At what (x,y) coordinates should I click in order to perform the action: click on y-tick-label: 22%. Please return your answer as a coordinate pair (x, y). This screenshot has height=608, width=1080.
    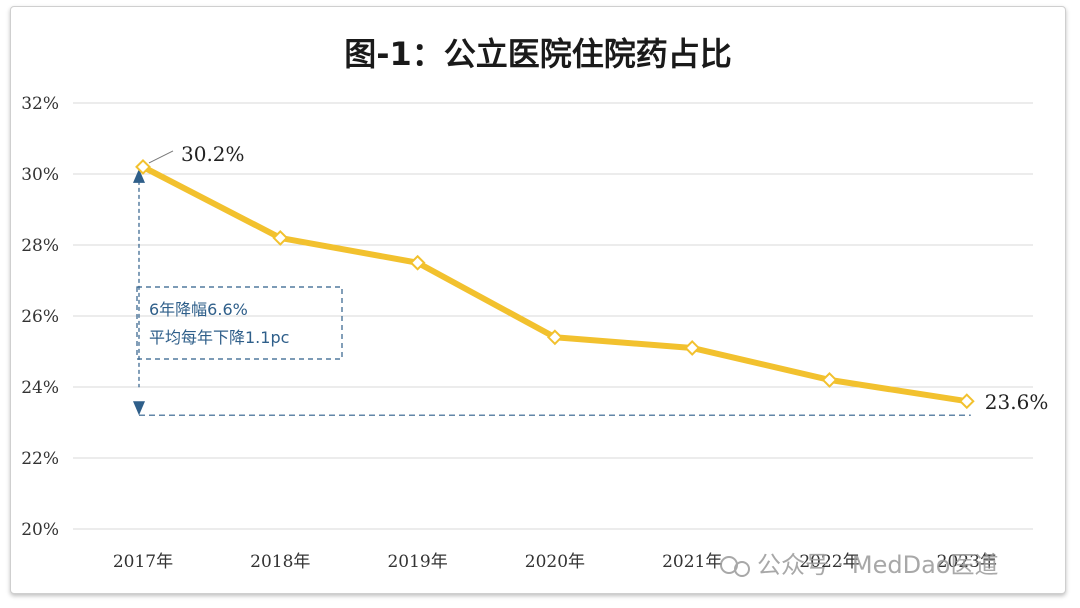
    Looking at the image, I should click on (40, 459).